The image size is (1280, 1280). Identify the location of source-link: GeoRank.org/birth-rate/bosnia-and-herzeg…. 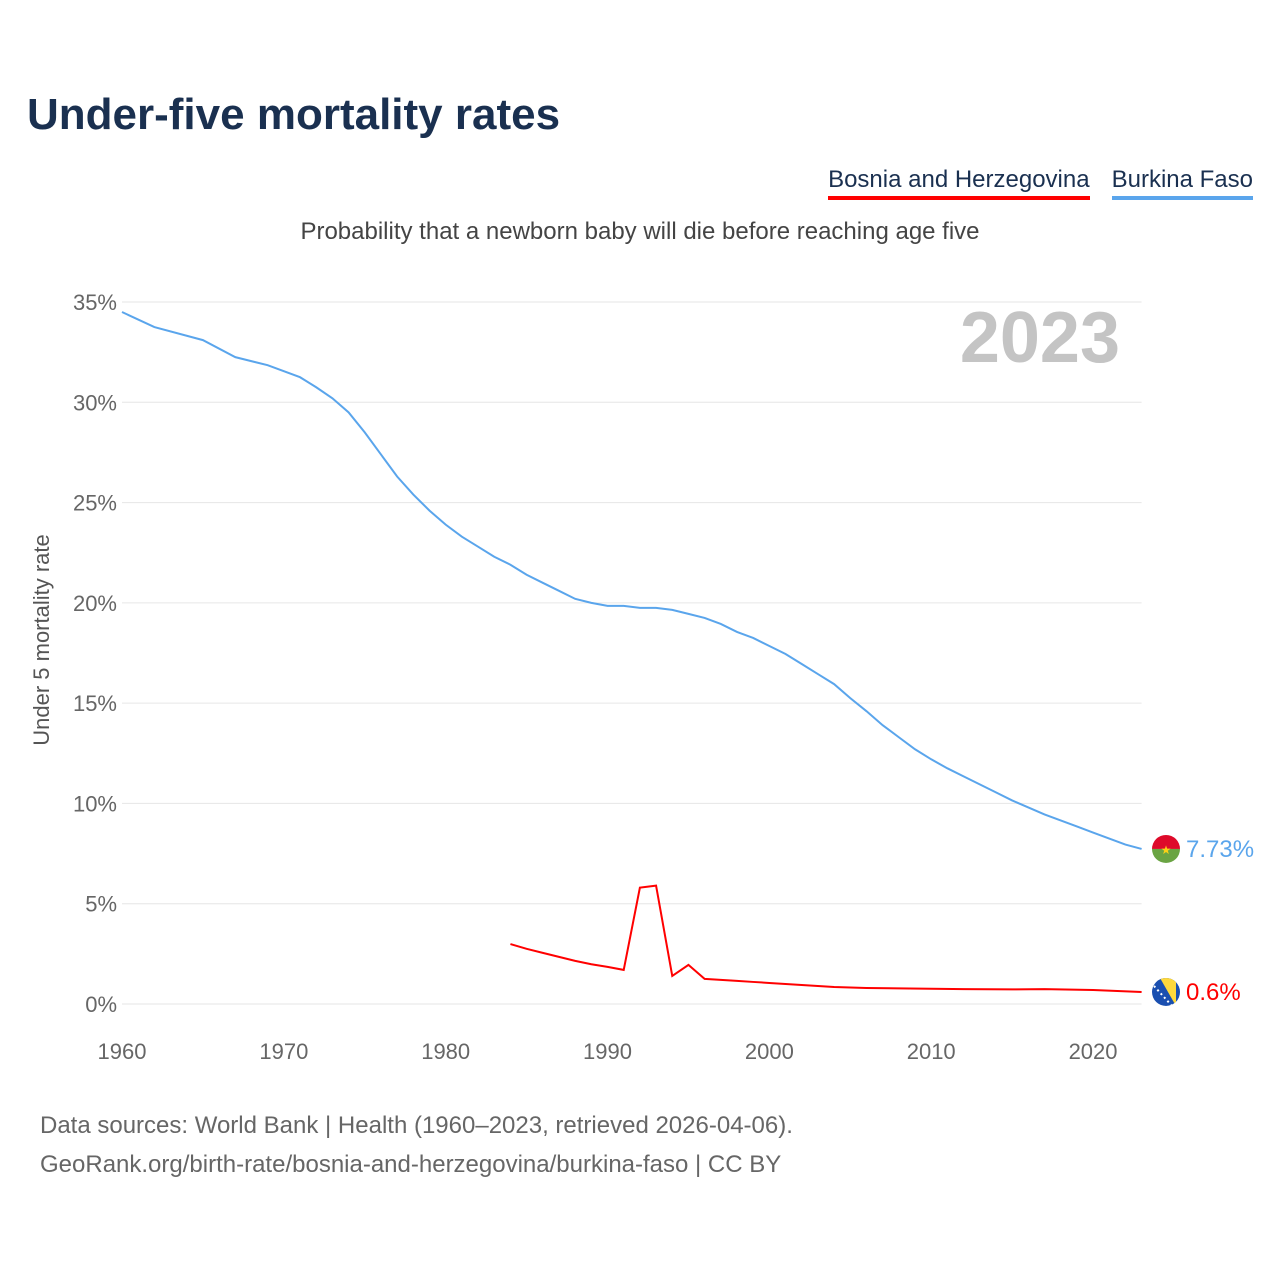
(411, 1164).